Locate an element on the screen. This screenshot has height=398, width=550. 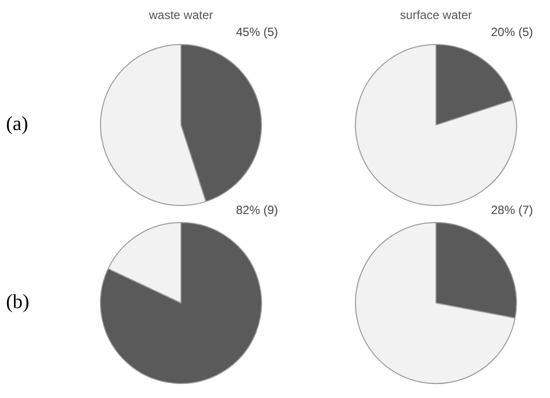
data-label: 82% (9) is located at coordinates (257, 210).